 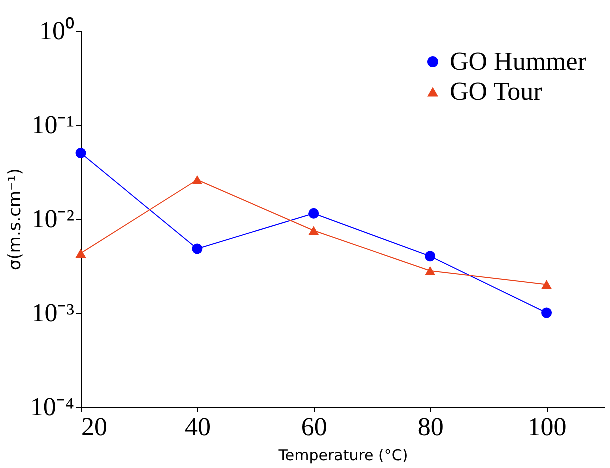 What do you see at coordinates (547, 427) in the screenshot?
I see `x-tick-label: 100` at bounding box center [547, 427].